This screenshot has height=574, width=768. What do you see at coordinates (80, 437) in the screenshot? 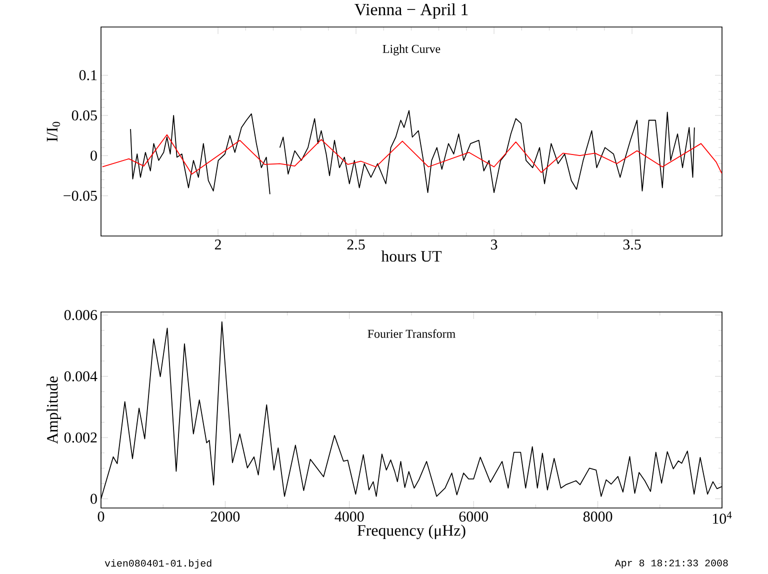
I see `y-tick-label: 0.002` at bounding box center [80, 437].